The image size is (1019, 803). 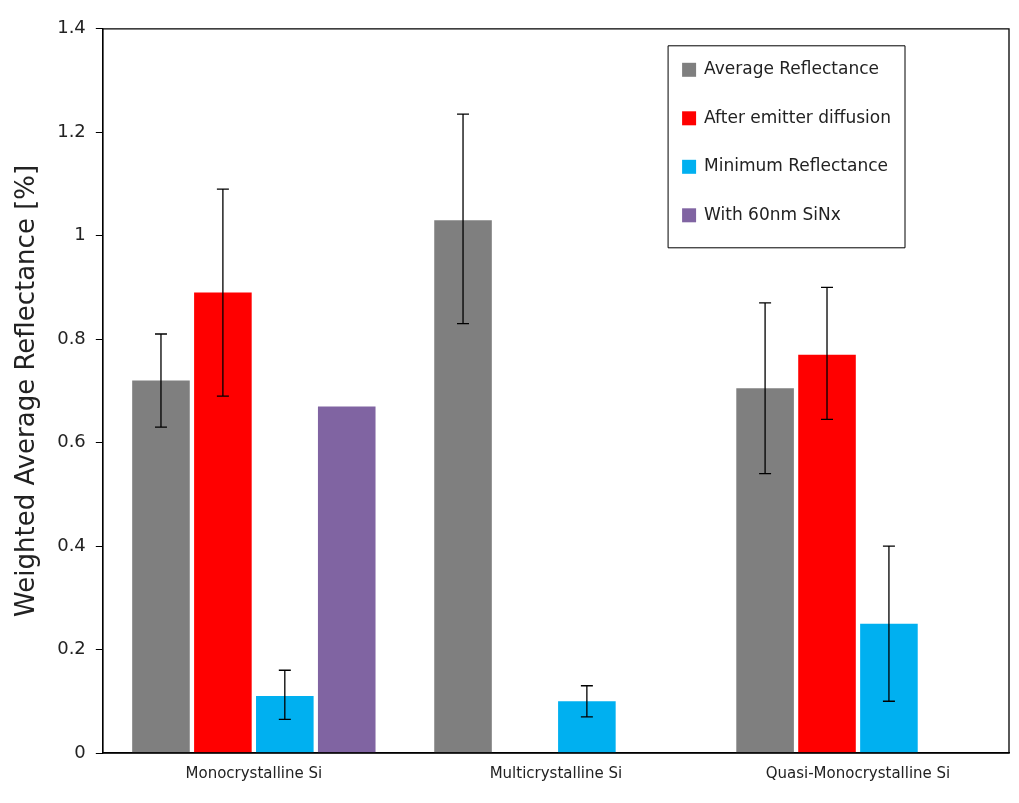 What do you see at coordinates (71, 27) in the screenshot?
I see `y-tick-label: 1.4` at bounding box center [71, 27].